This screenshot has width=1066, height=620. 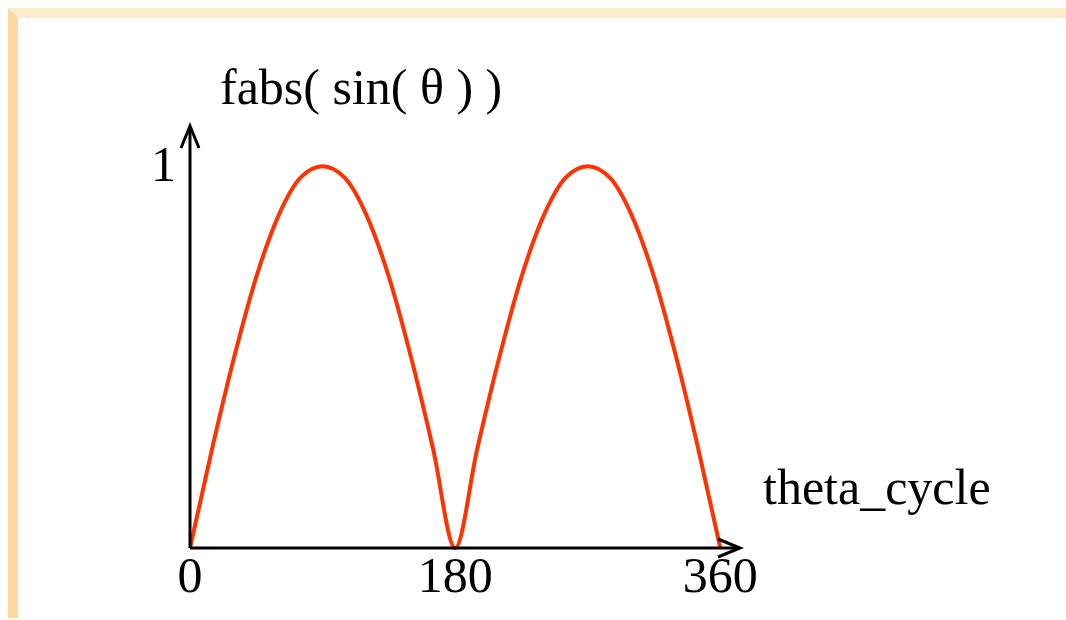 I want to click on y-axis-title: fabs( sin( θ ) ), so click(x=361, y=87).